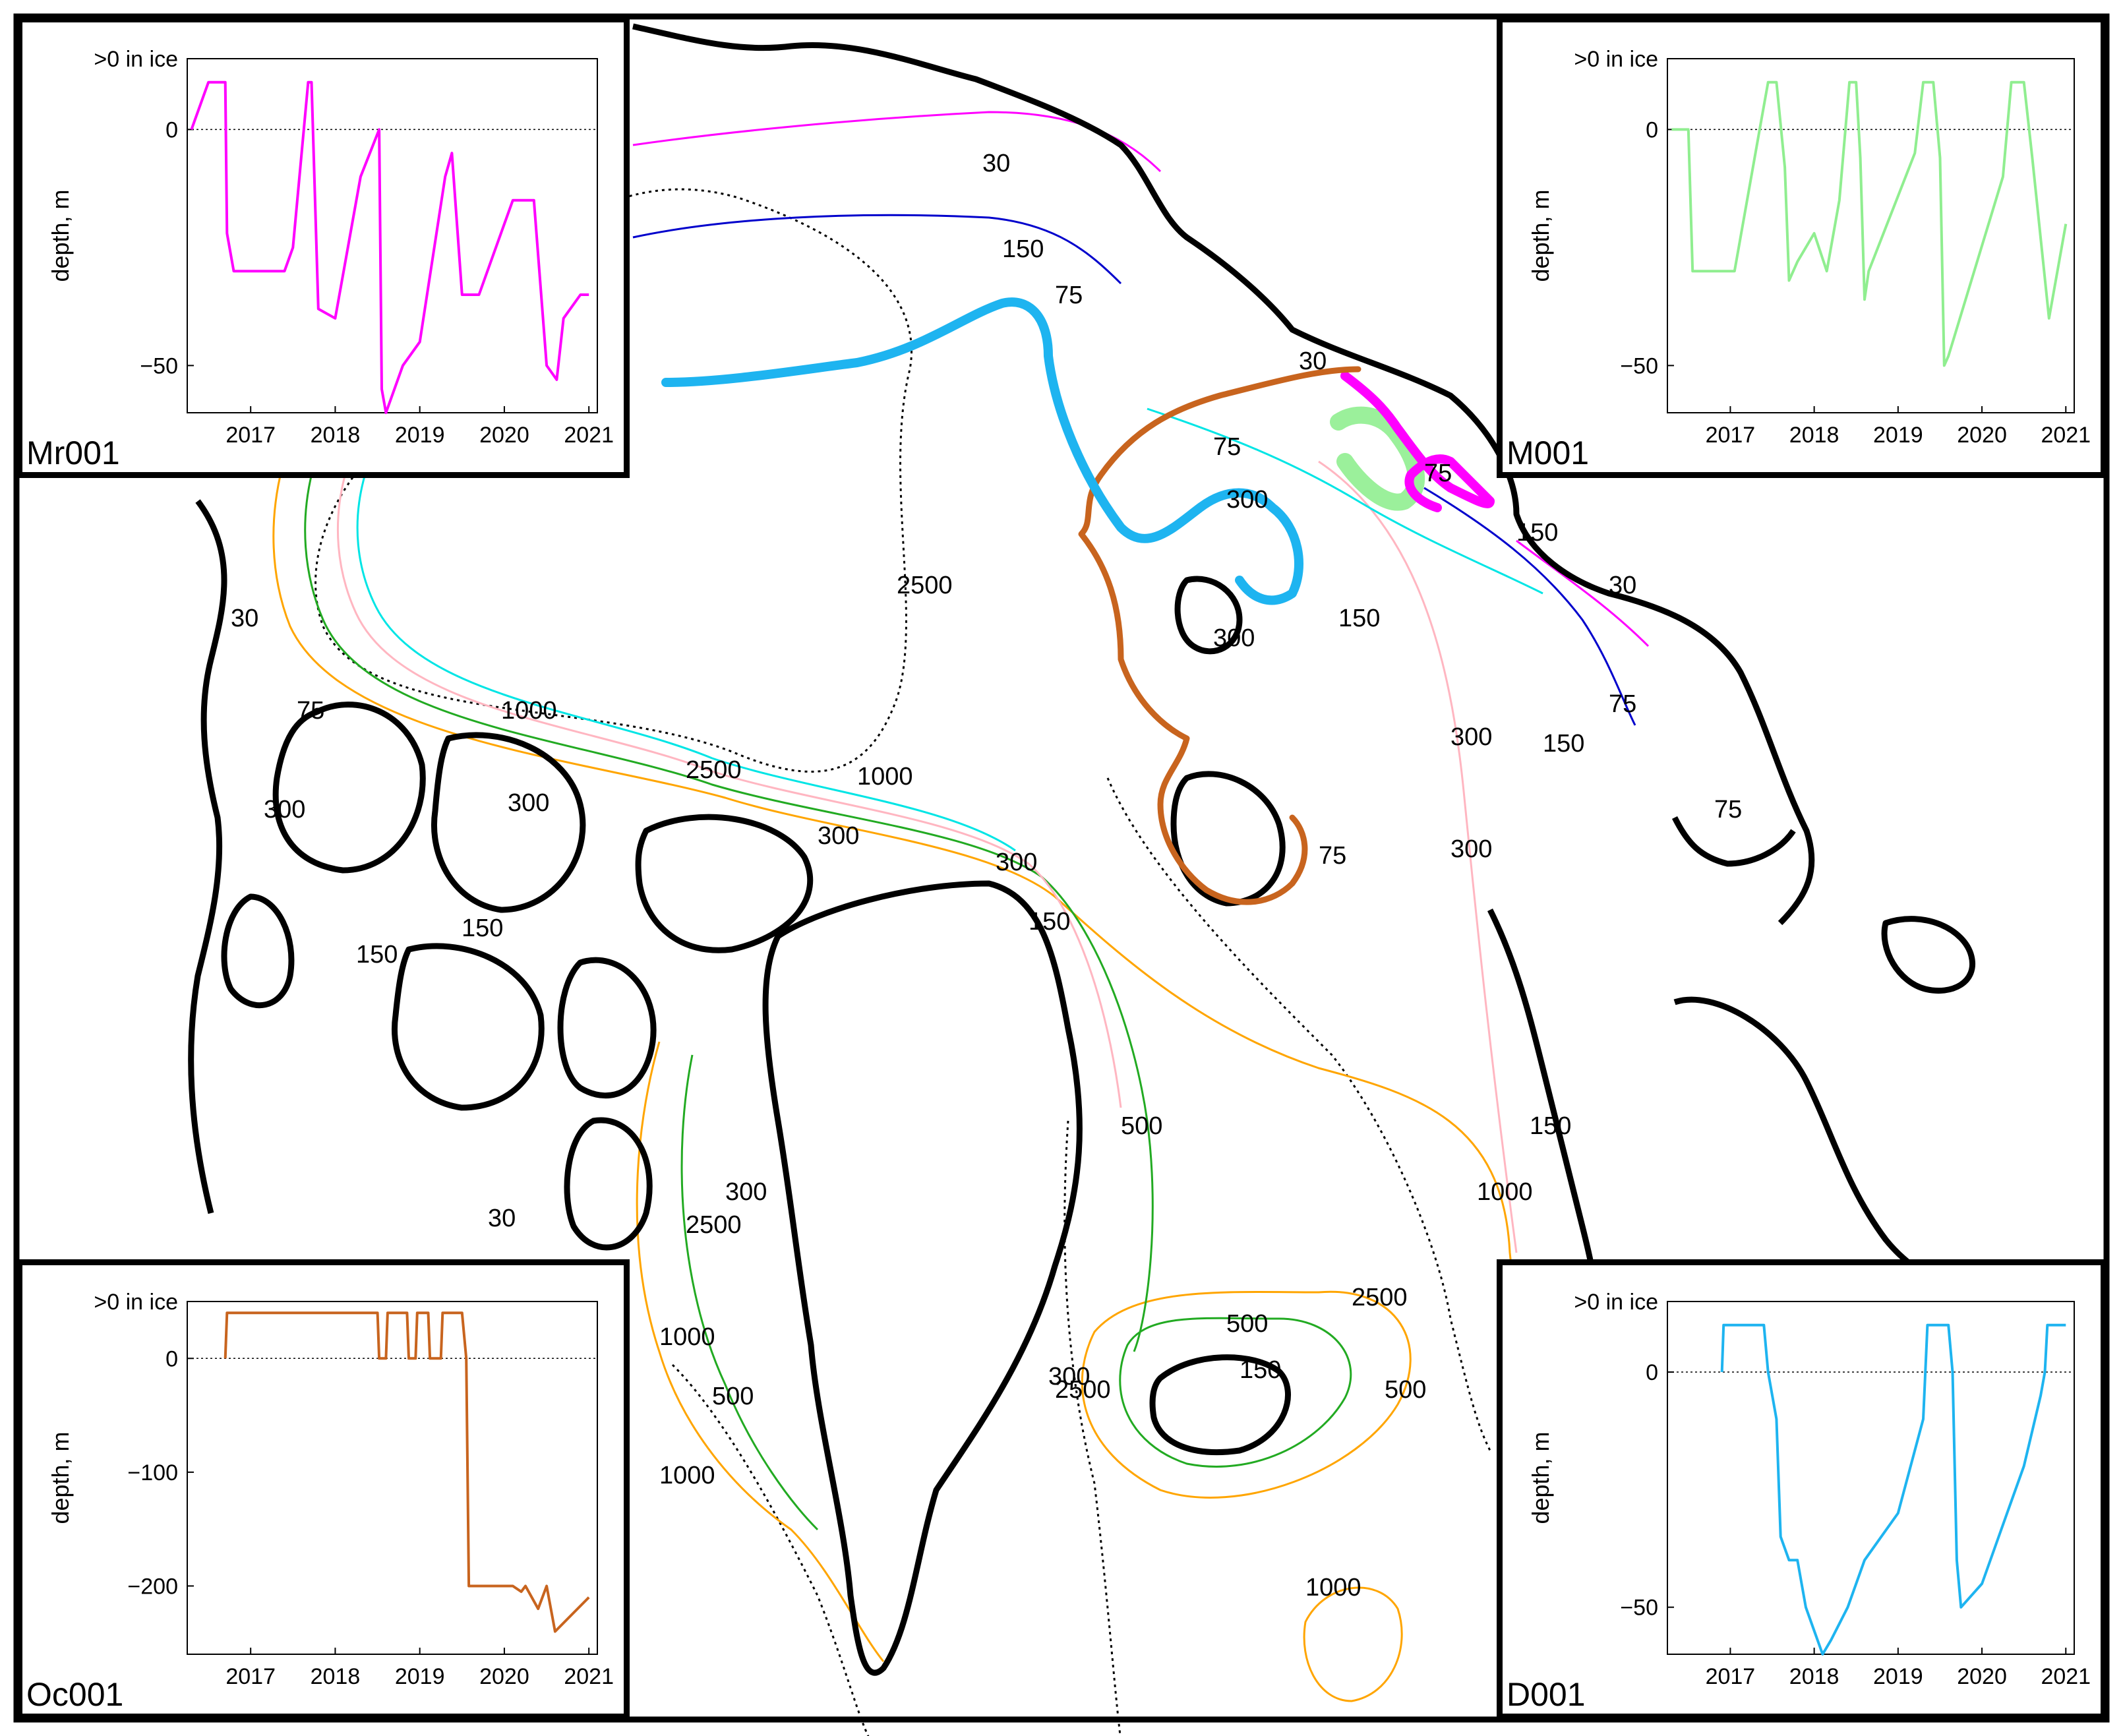 This screenshot has width=2123, height=1736. What do you see at coordinates (73, 453) in the screenshot?
I see `inset-label: Mr001` at bounding box center [73, 453].